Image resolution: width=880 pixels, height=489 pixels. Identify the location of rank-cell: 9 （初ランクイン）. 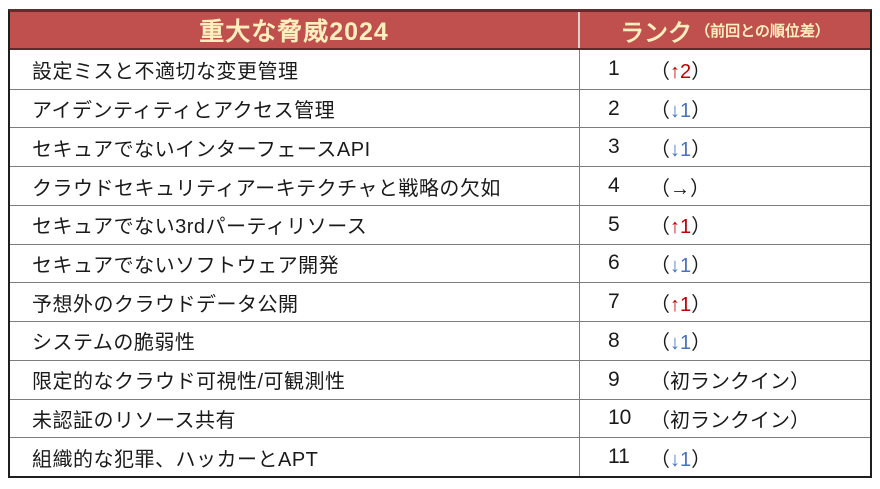
(725, 380).